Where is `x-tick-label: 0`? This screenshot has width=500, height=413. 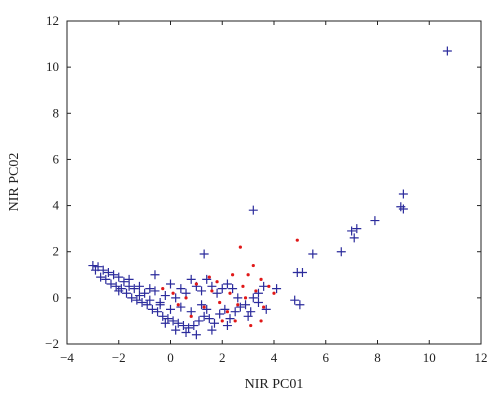 x-tick-label: 0 is located at coordinates (170, 357).